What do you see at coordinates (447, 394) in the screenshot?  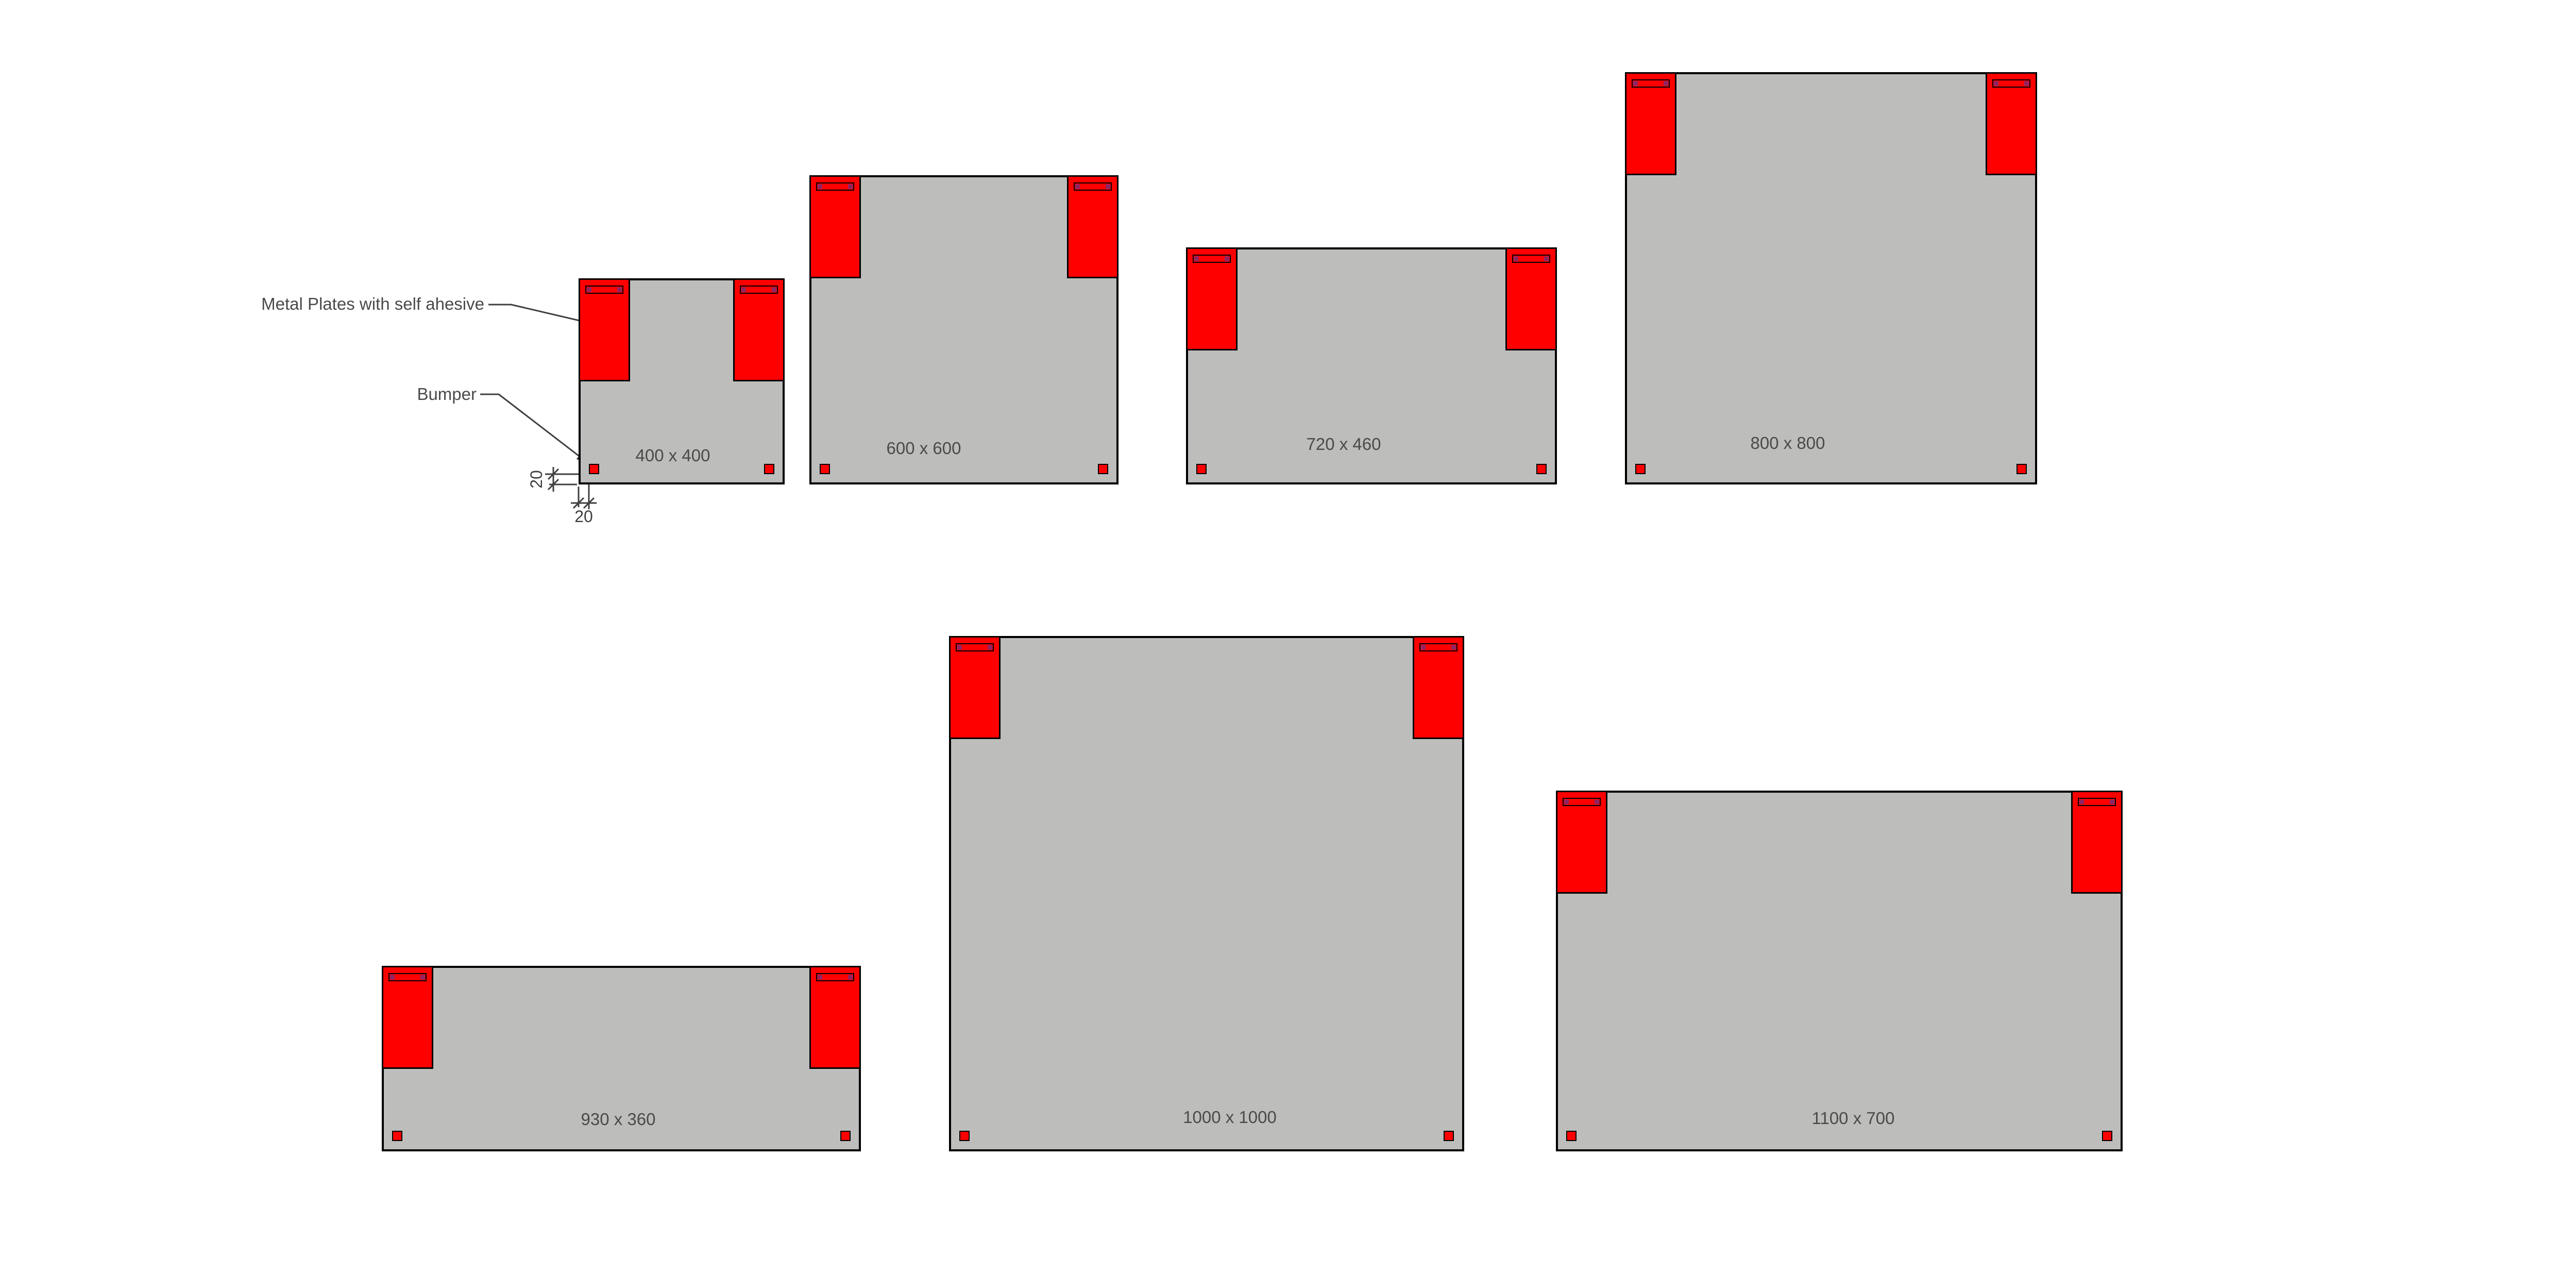 I see `bumper-annotation: Bumper` at bounding box center [447, 394].